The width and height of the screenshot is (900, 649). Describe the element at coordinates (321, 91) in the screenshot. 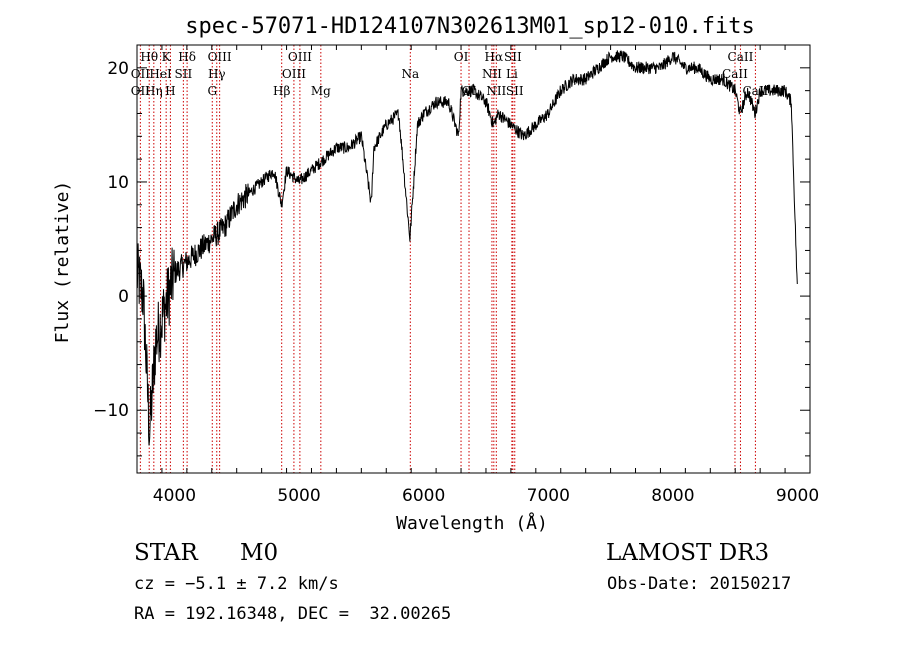

I see `line-marker-label: Mg` at that location.